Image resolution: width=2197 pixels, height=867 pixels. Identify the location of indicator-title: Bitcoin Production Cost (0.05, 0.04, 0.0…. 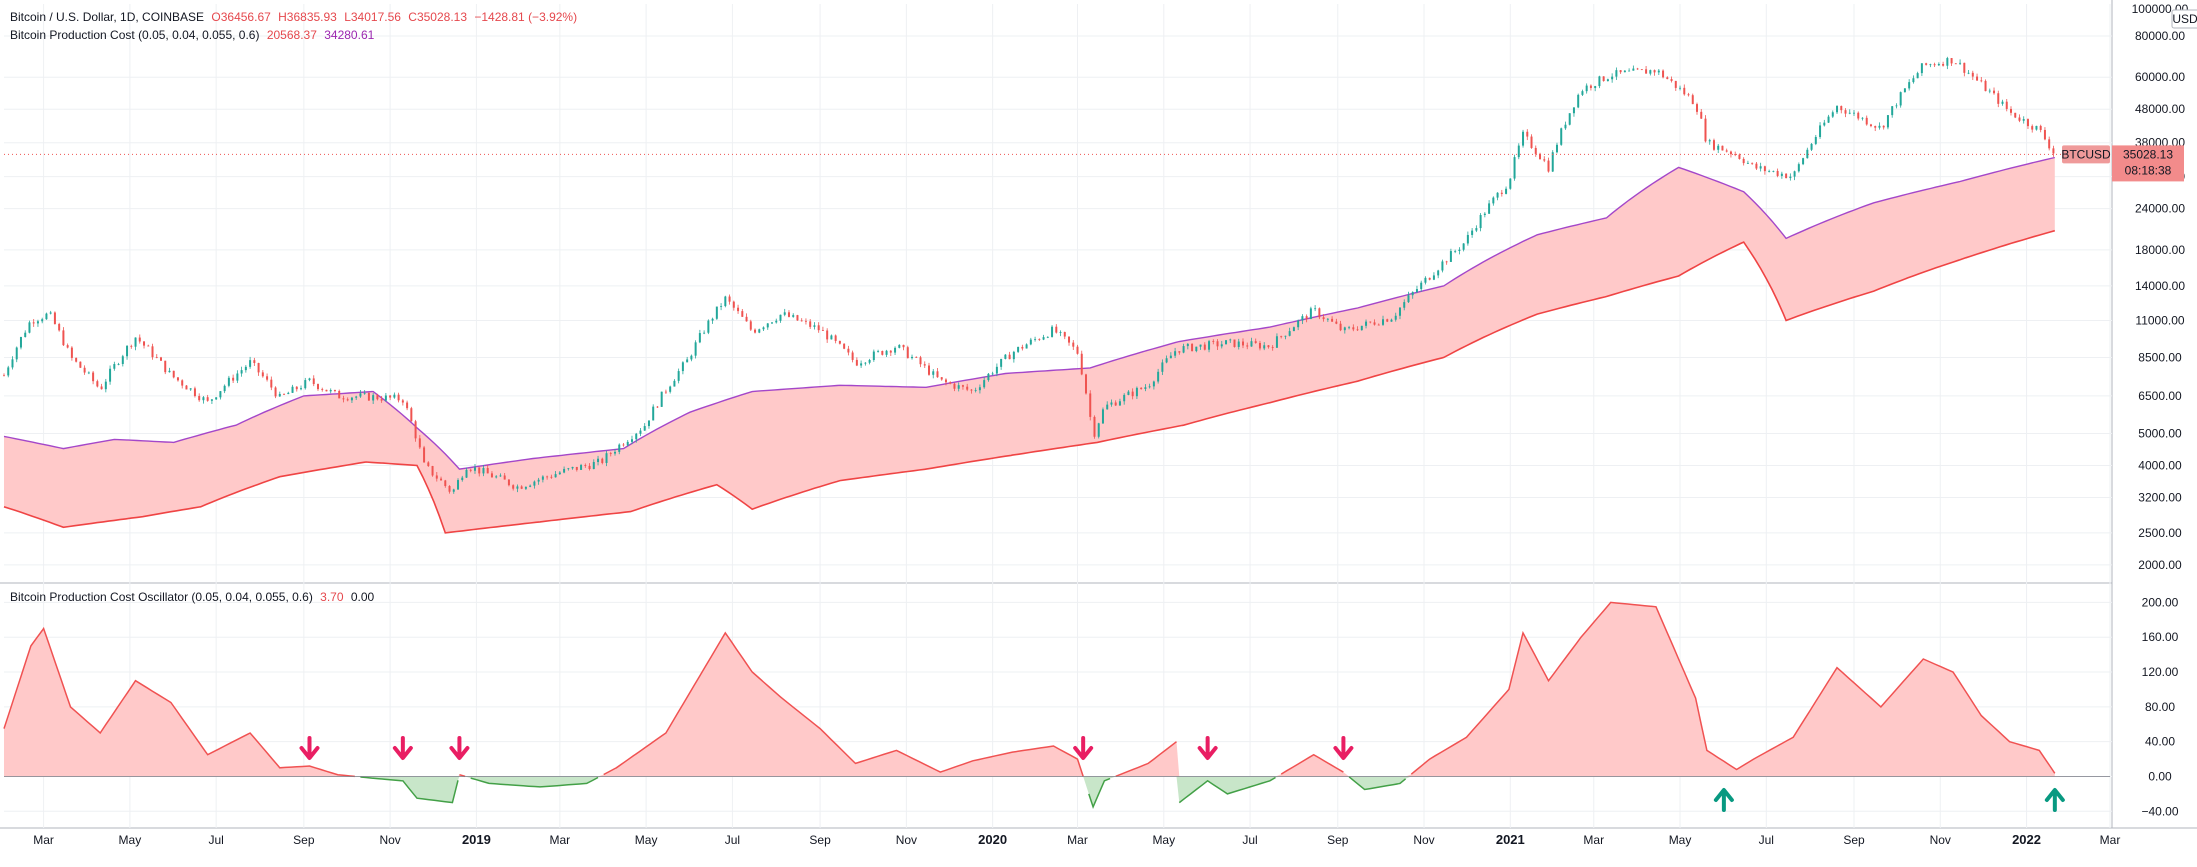
(135, 35).